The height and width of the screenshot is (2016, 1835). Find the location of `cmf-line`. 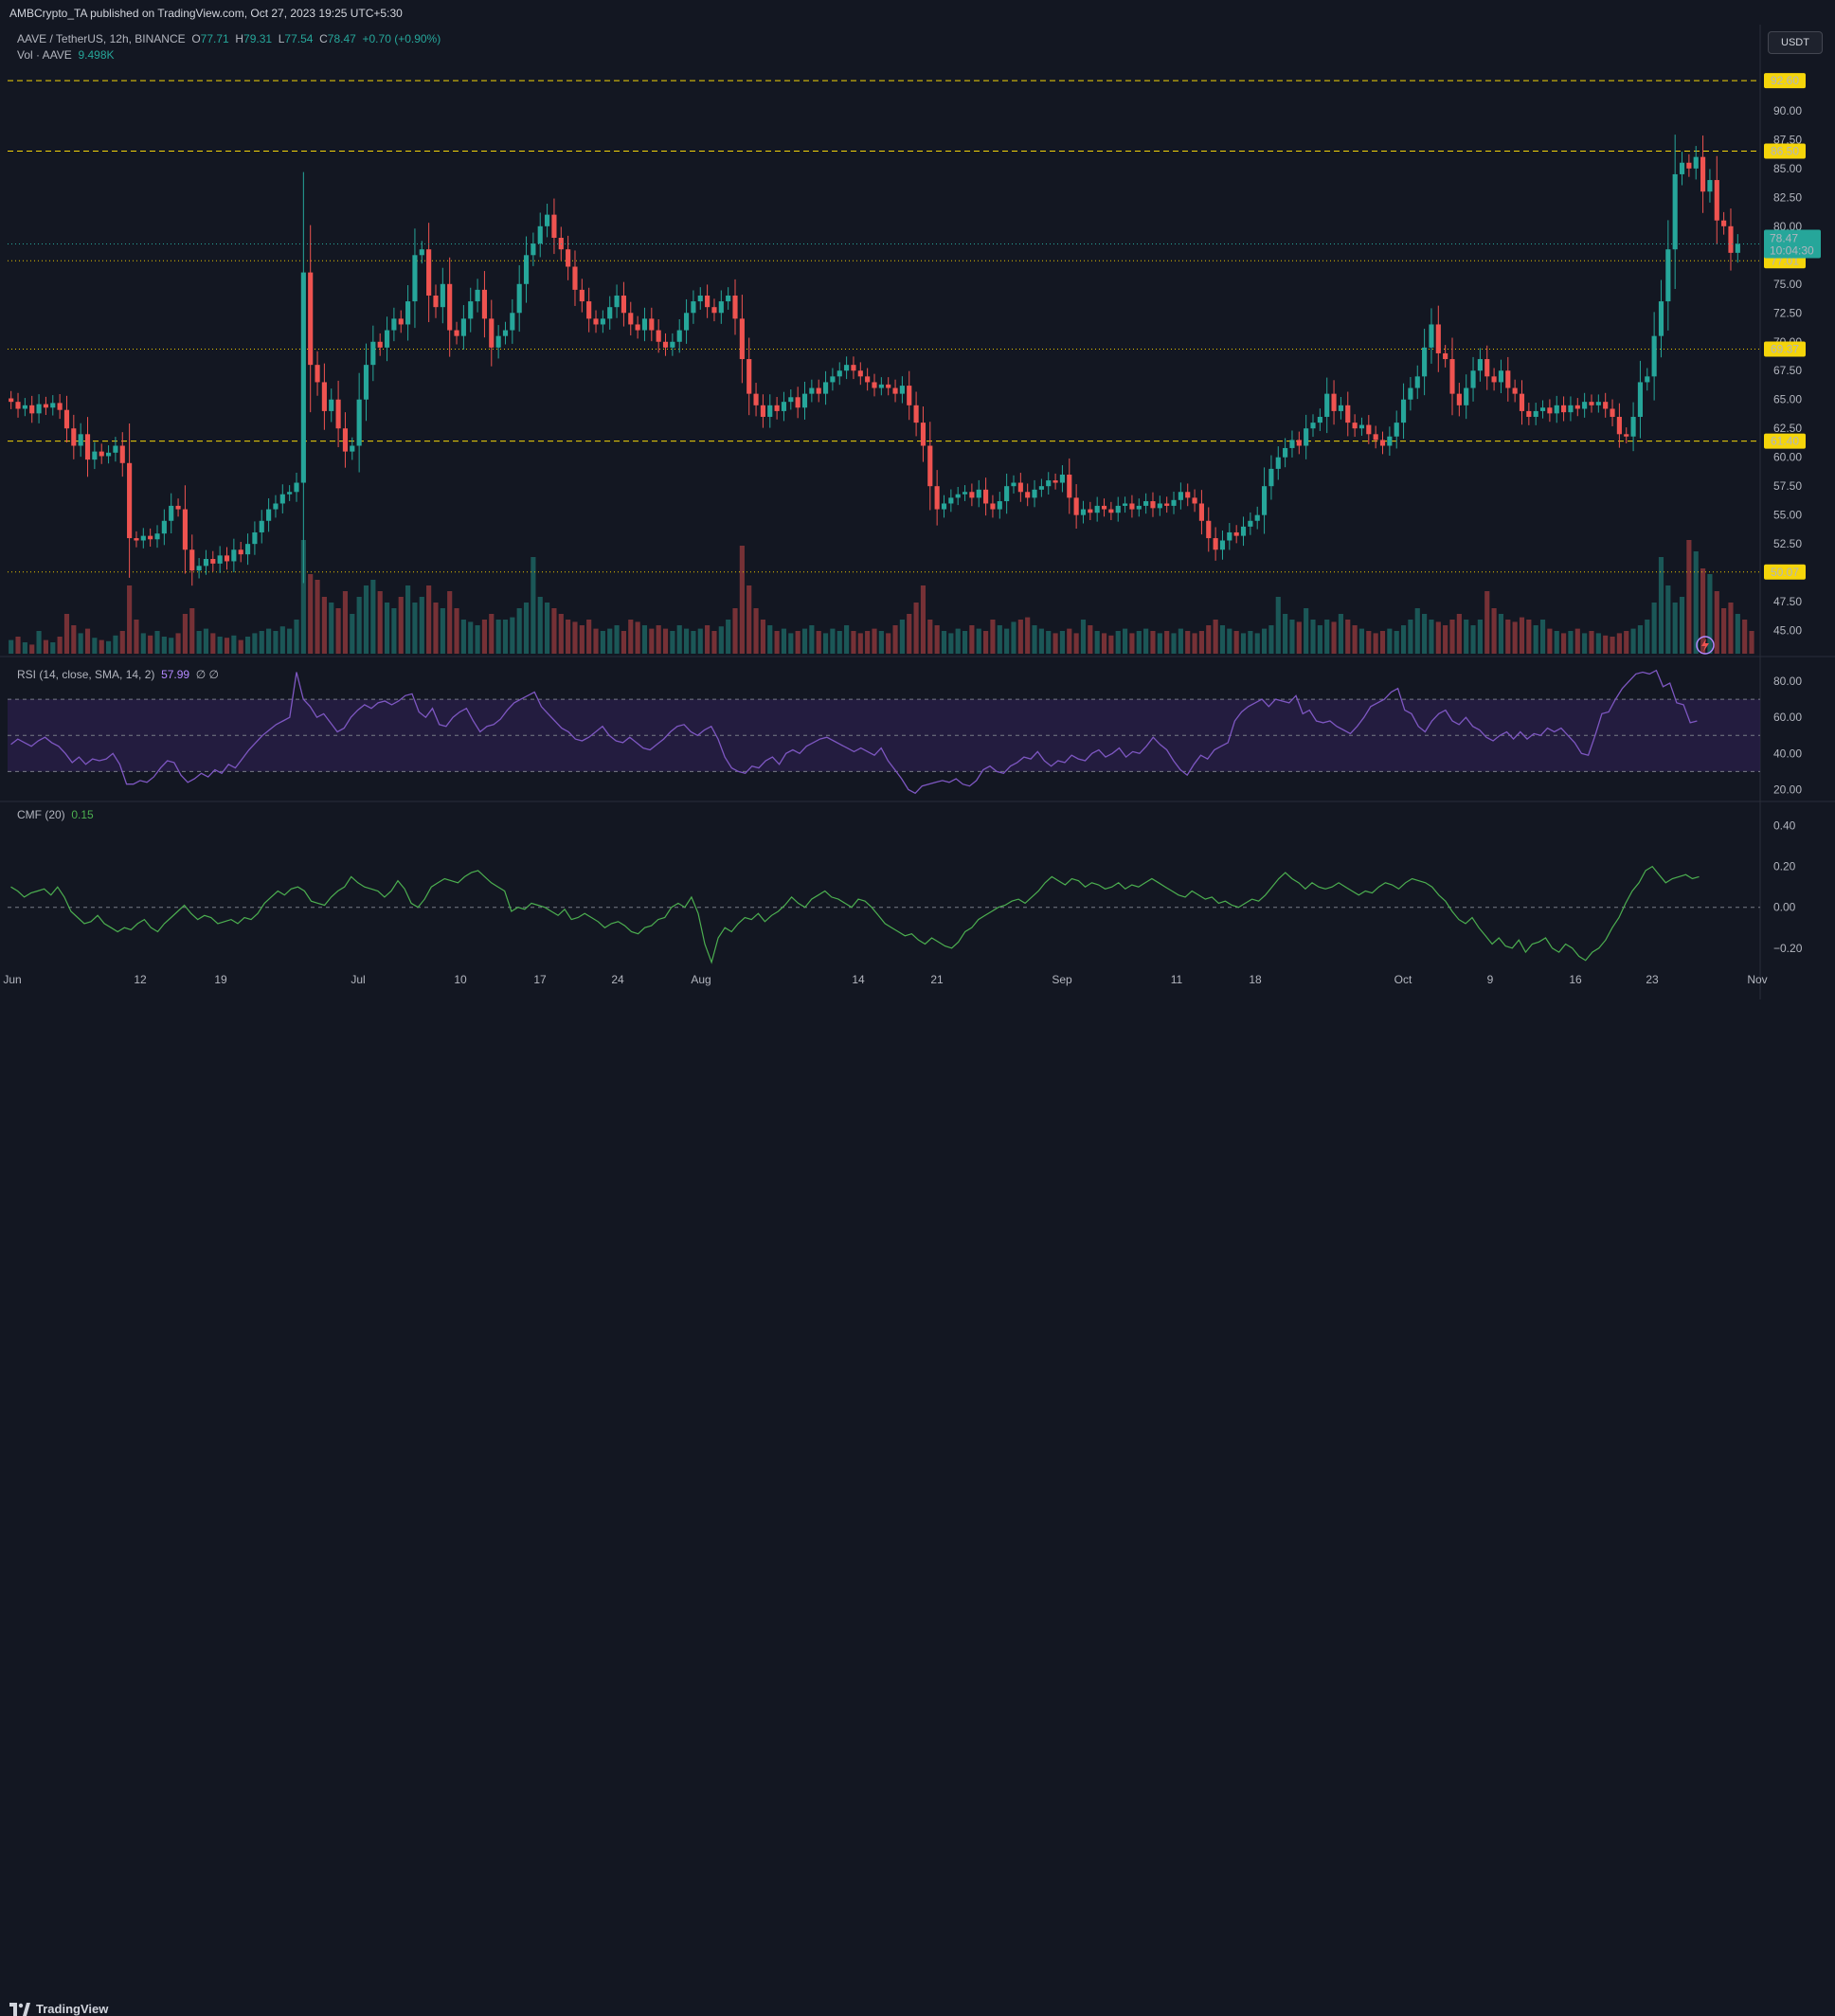

cmf-line is located at coordinates (855, 914).